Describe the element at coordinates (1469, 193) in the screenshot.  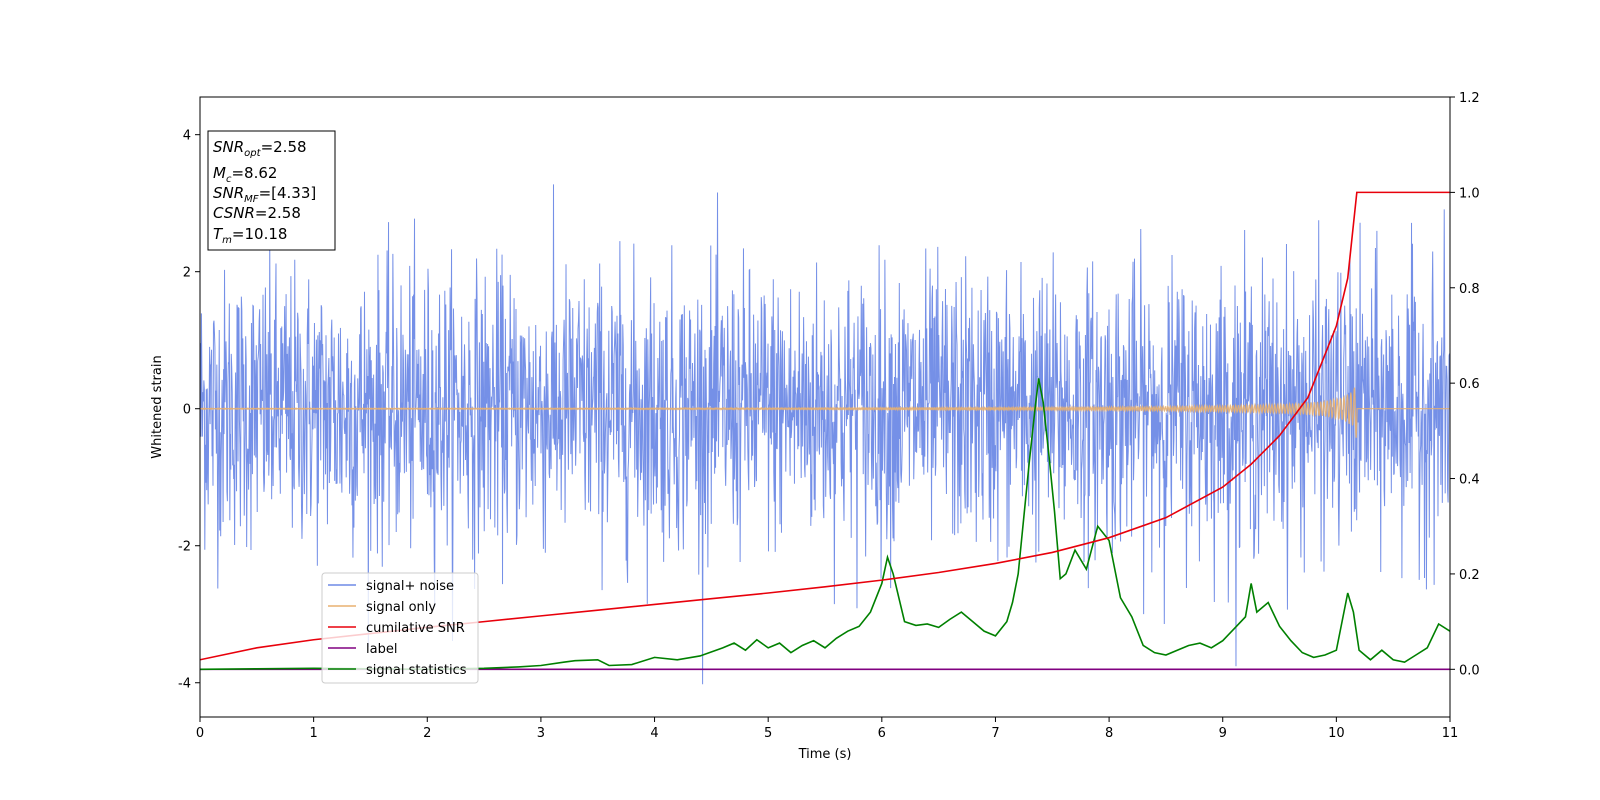
I see `y2-tick-label: 1.0` at that location.